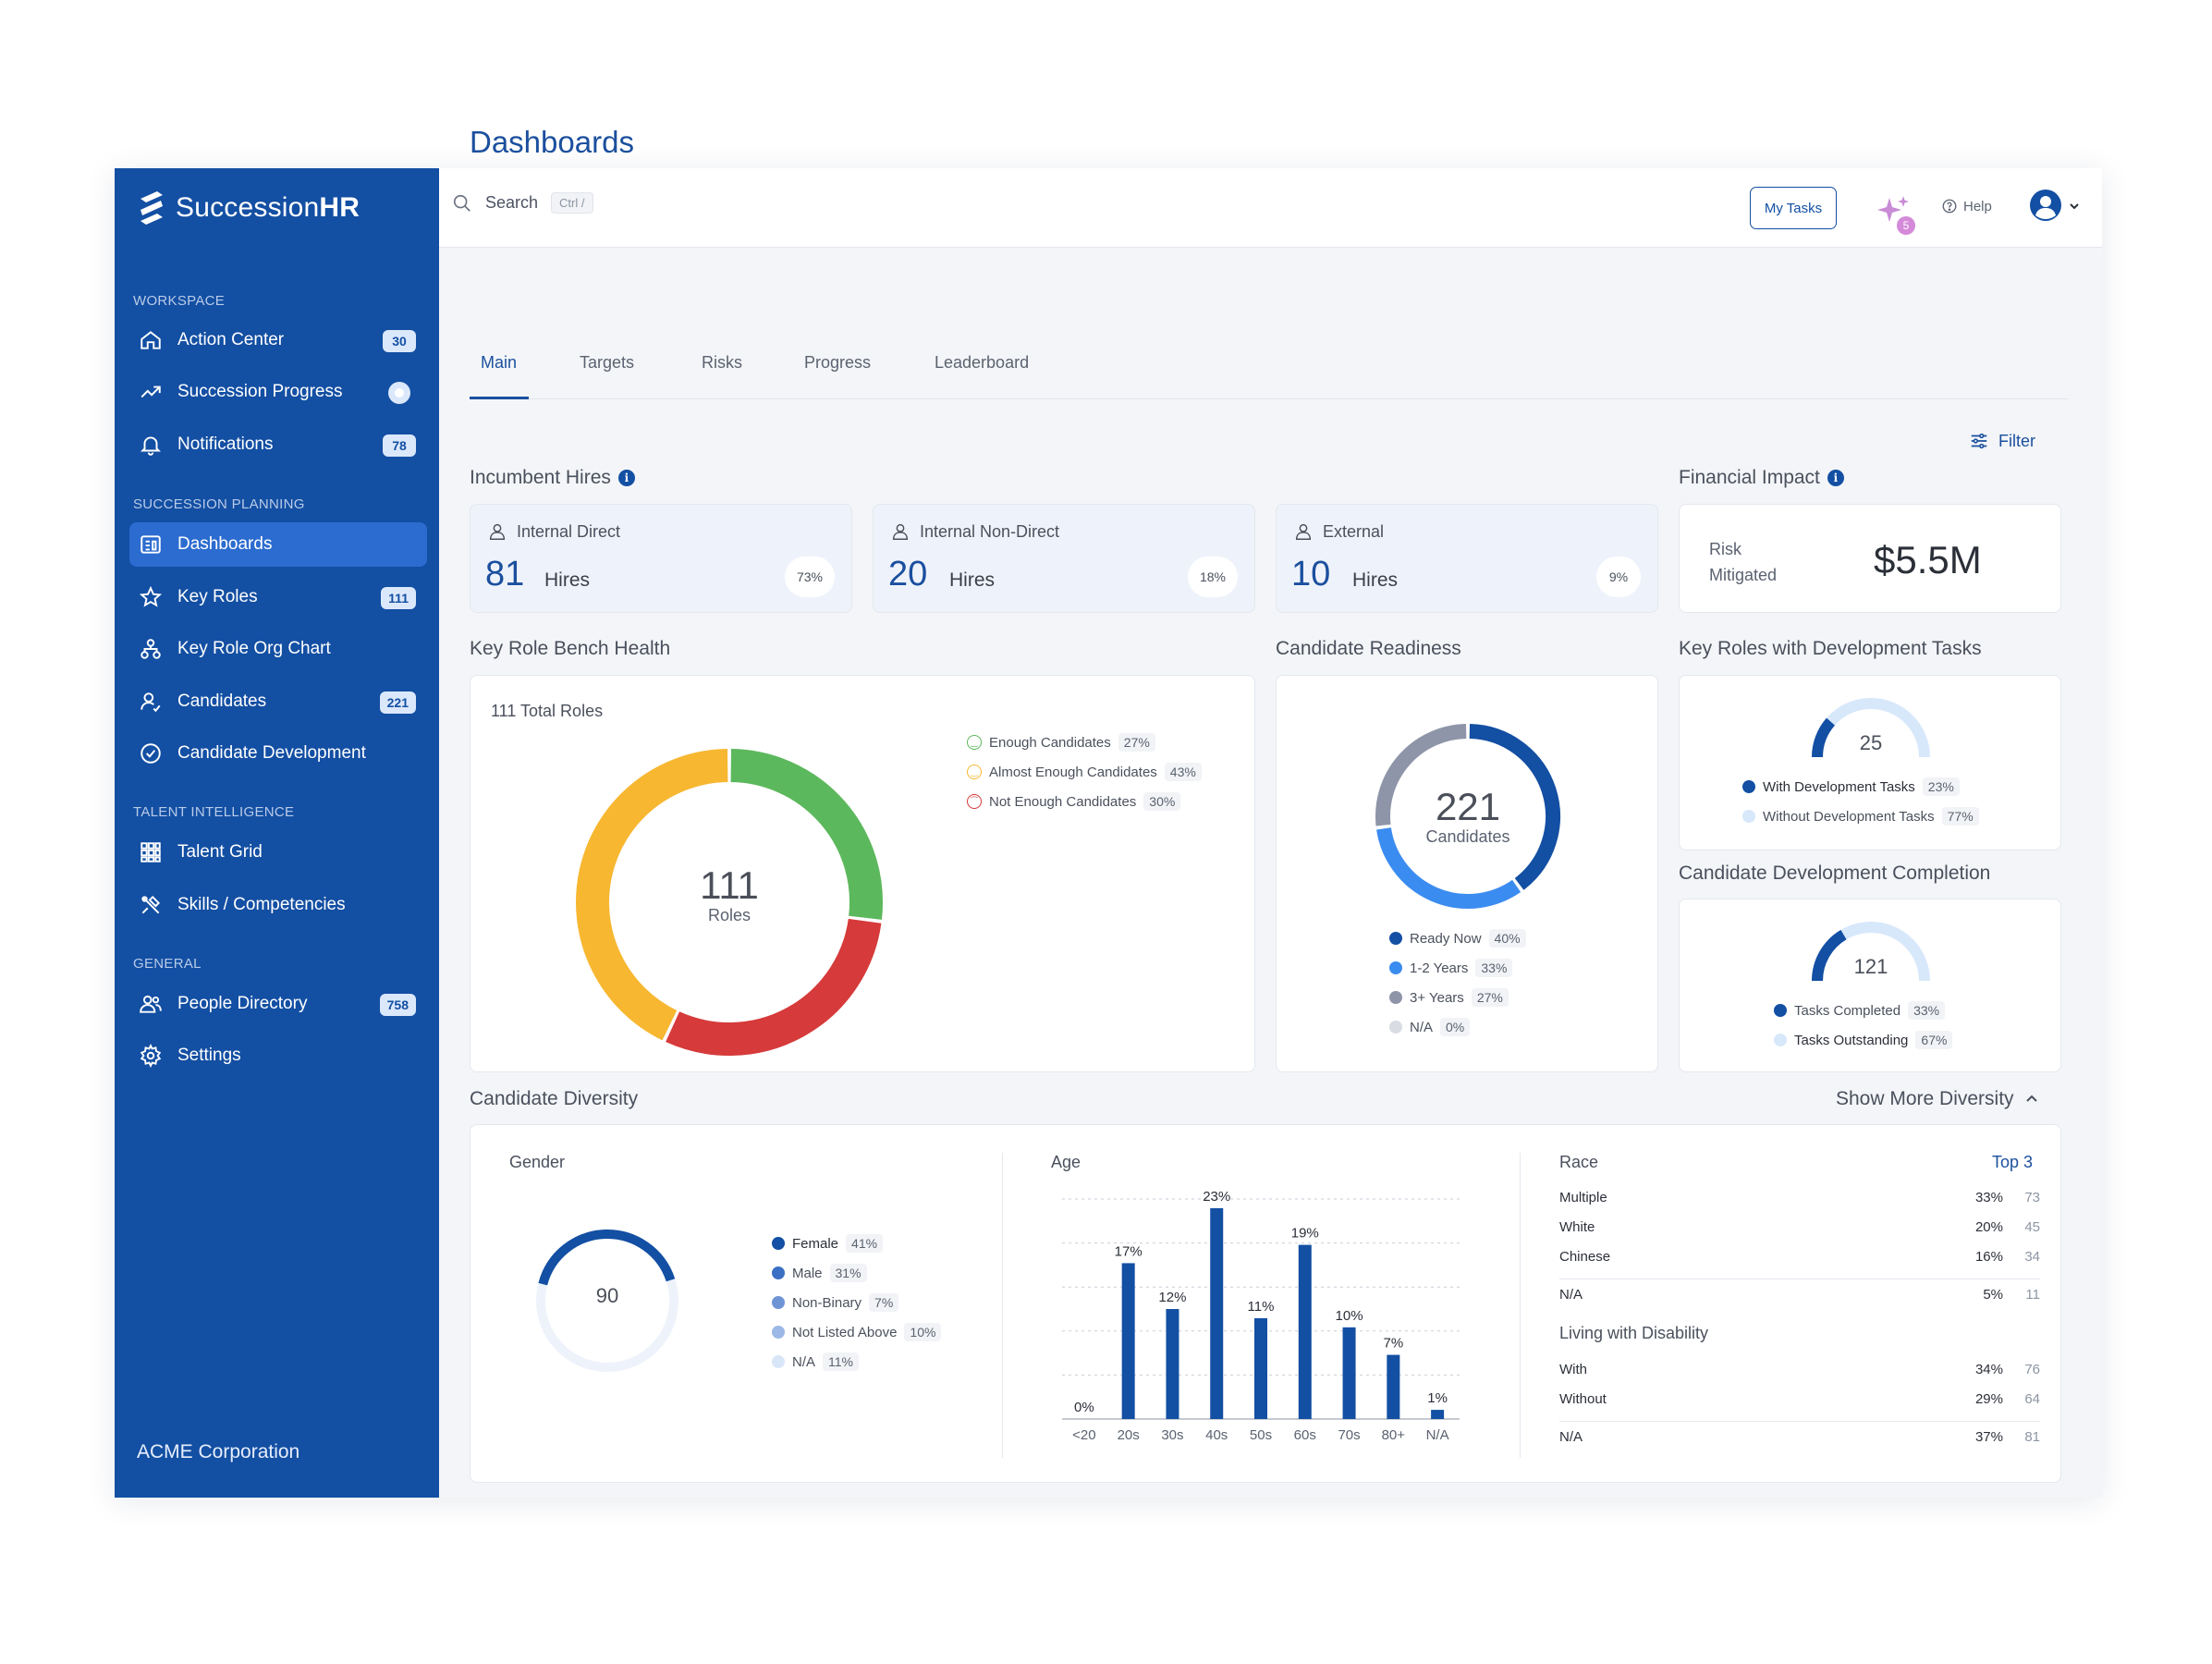 This screenshot has height=1664, width=2212. Describe the element at coordinates (1216, 1435) in the screenshot. I see `age-tick-label-3: 40s` at that location.